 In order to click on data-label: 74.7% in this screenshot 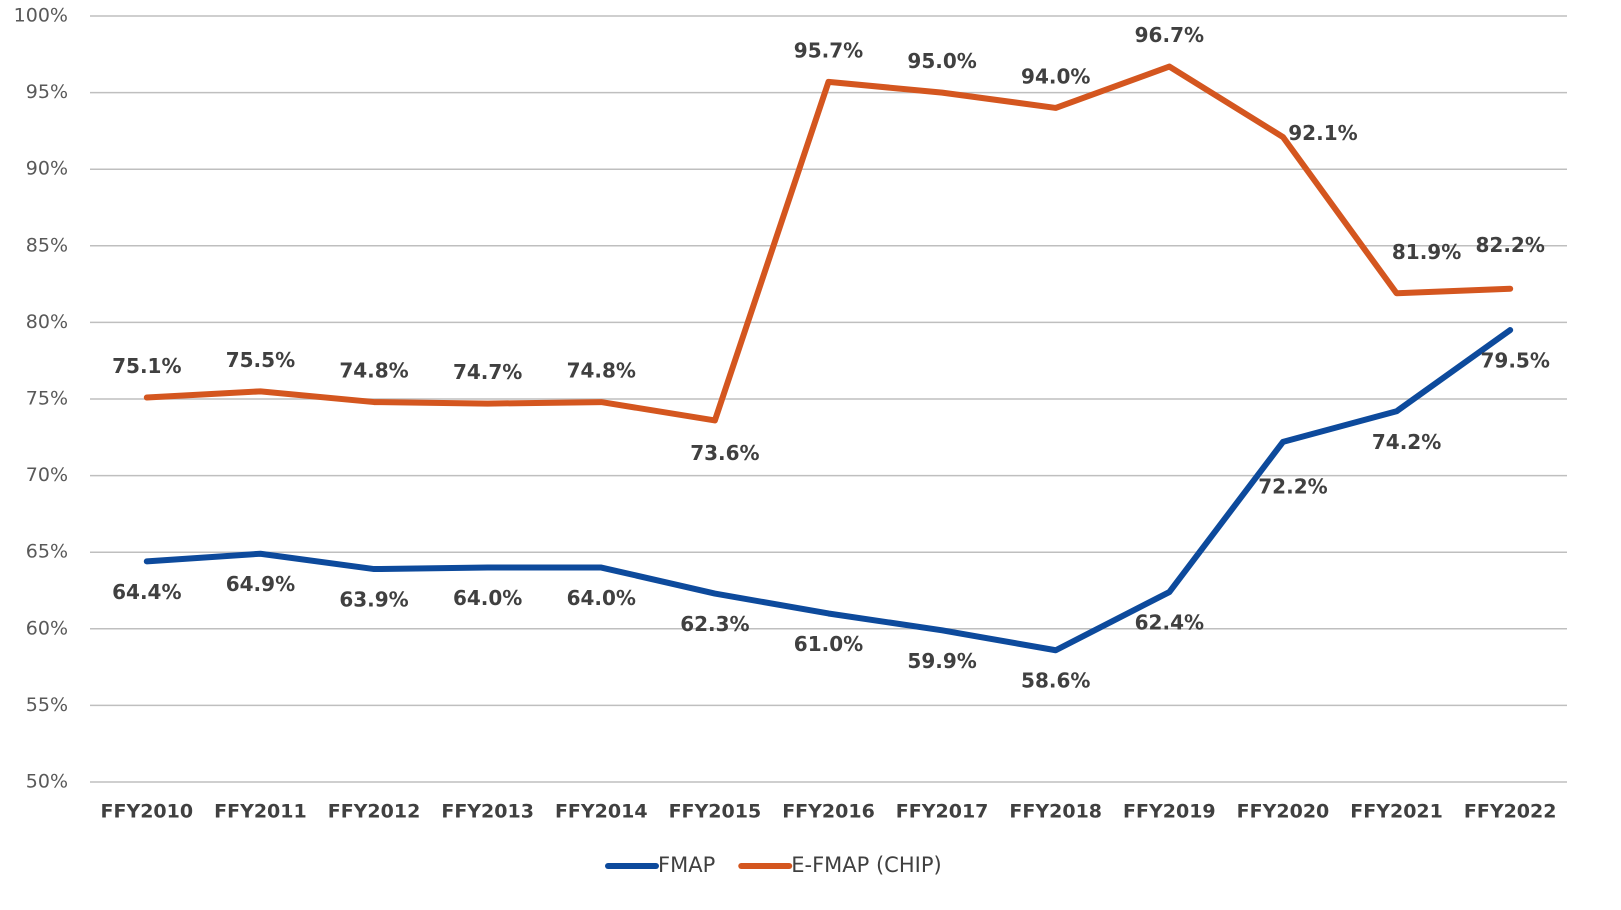, I will do `click(487, 372)`.